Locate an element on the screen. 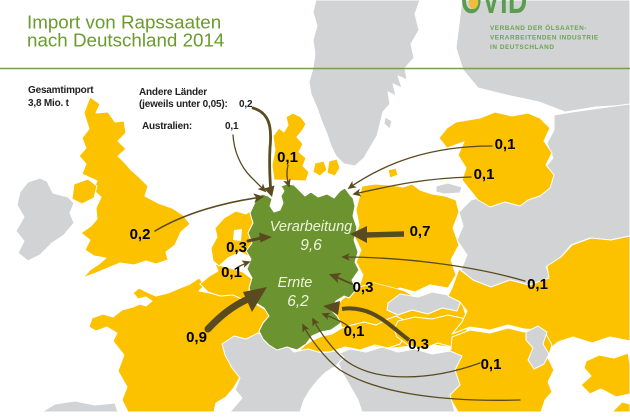  svg-text: IN DEUTSCHLAND is located at coordinates (522, 47).